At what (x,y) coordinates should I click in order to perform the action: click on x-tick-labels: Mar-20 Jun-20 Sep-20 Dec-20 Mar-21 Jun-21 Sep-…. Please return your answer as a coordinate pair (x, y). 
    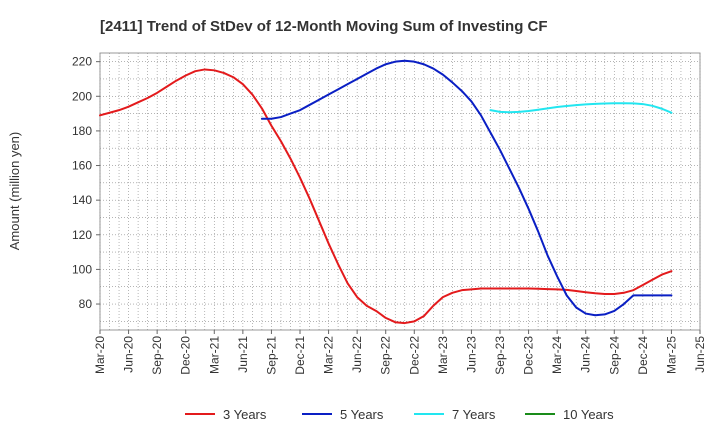
    Looking at the image, I should click on (400, 352).